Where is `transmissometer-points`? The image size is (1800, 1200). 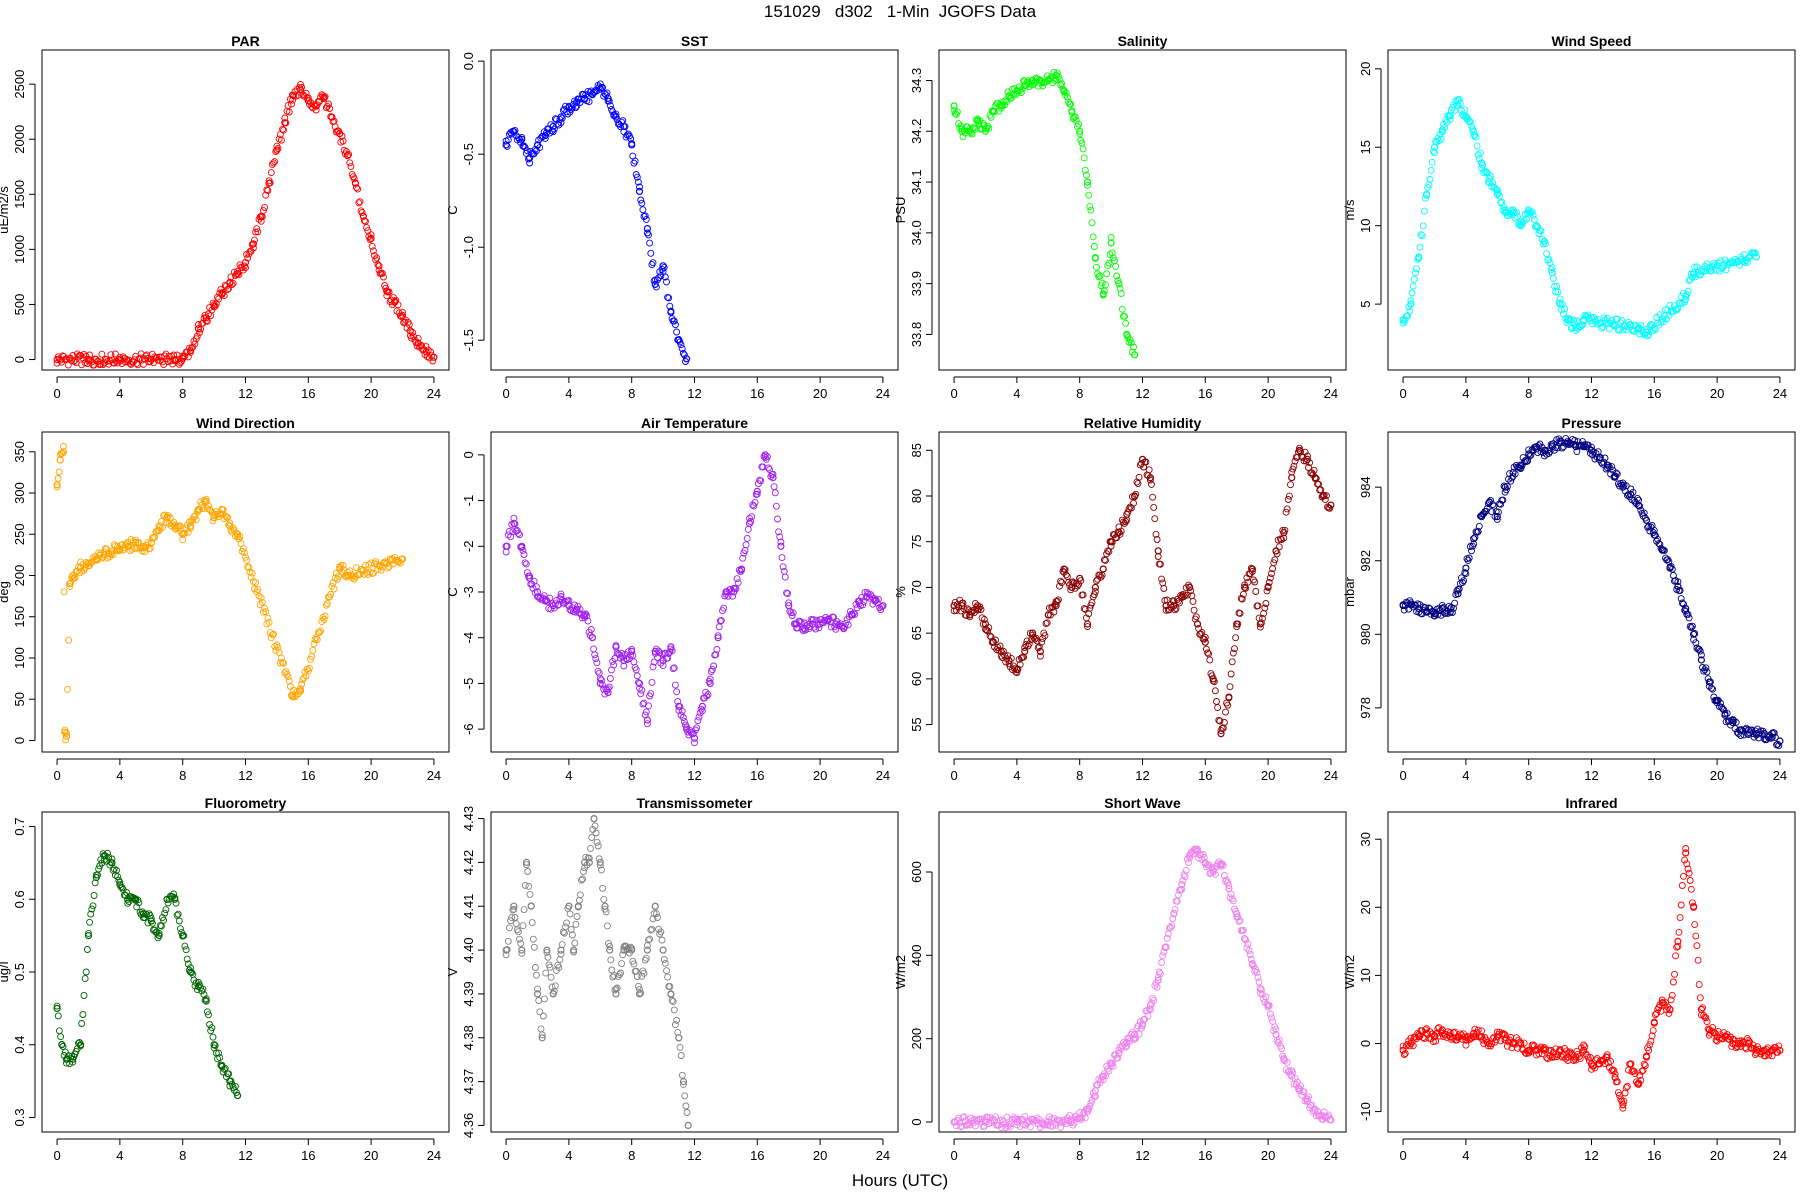 transmissometer-points is located at coordinates (597, 972).